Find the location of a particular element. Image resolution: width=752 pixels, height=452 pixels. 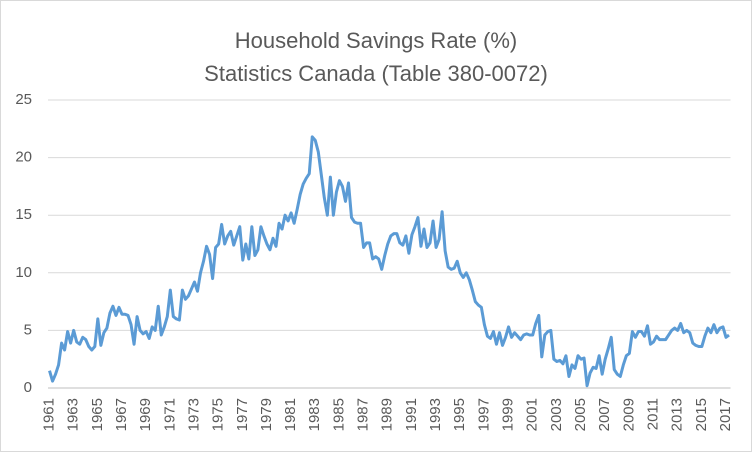

x-tick-label: 1965 is located at coordinates (97, 414).